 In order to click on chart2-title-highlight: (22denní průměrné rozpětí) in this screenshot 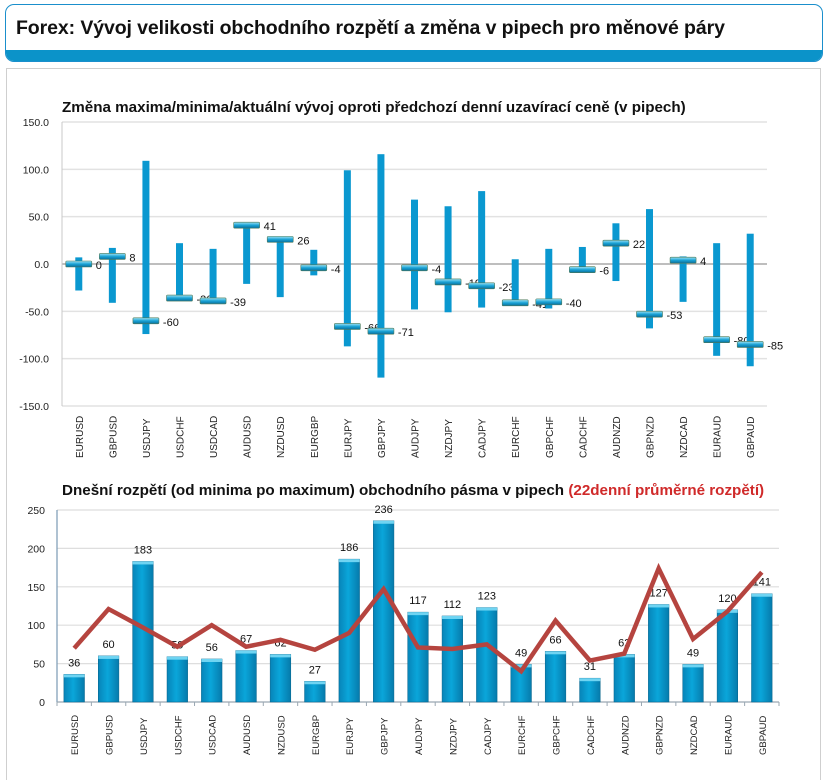, I will do `click(666, 490)`.